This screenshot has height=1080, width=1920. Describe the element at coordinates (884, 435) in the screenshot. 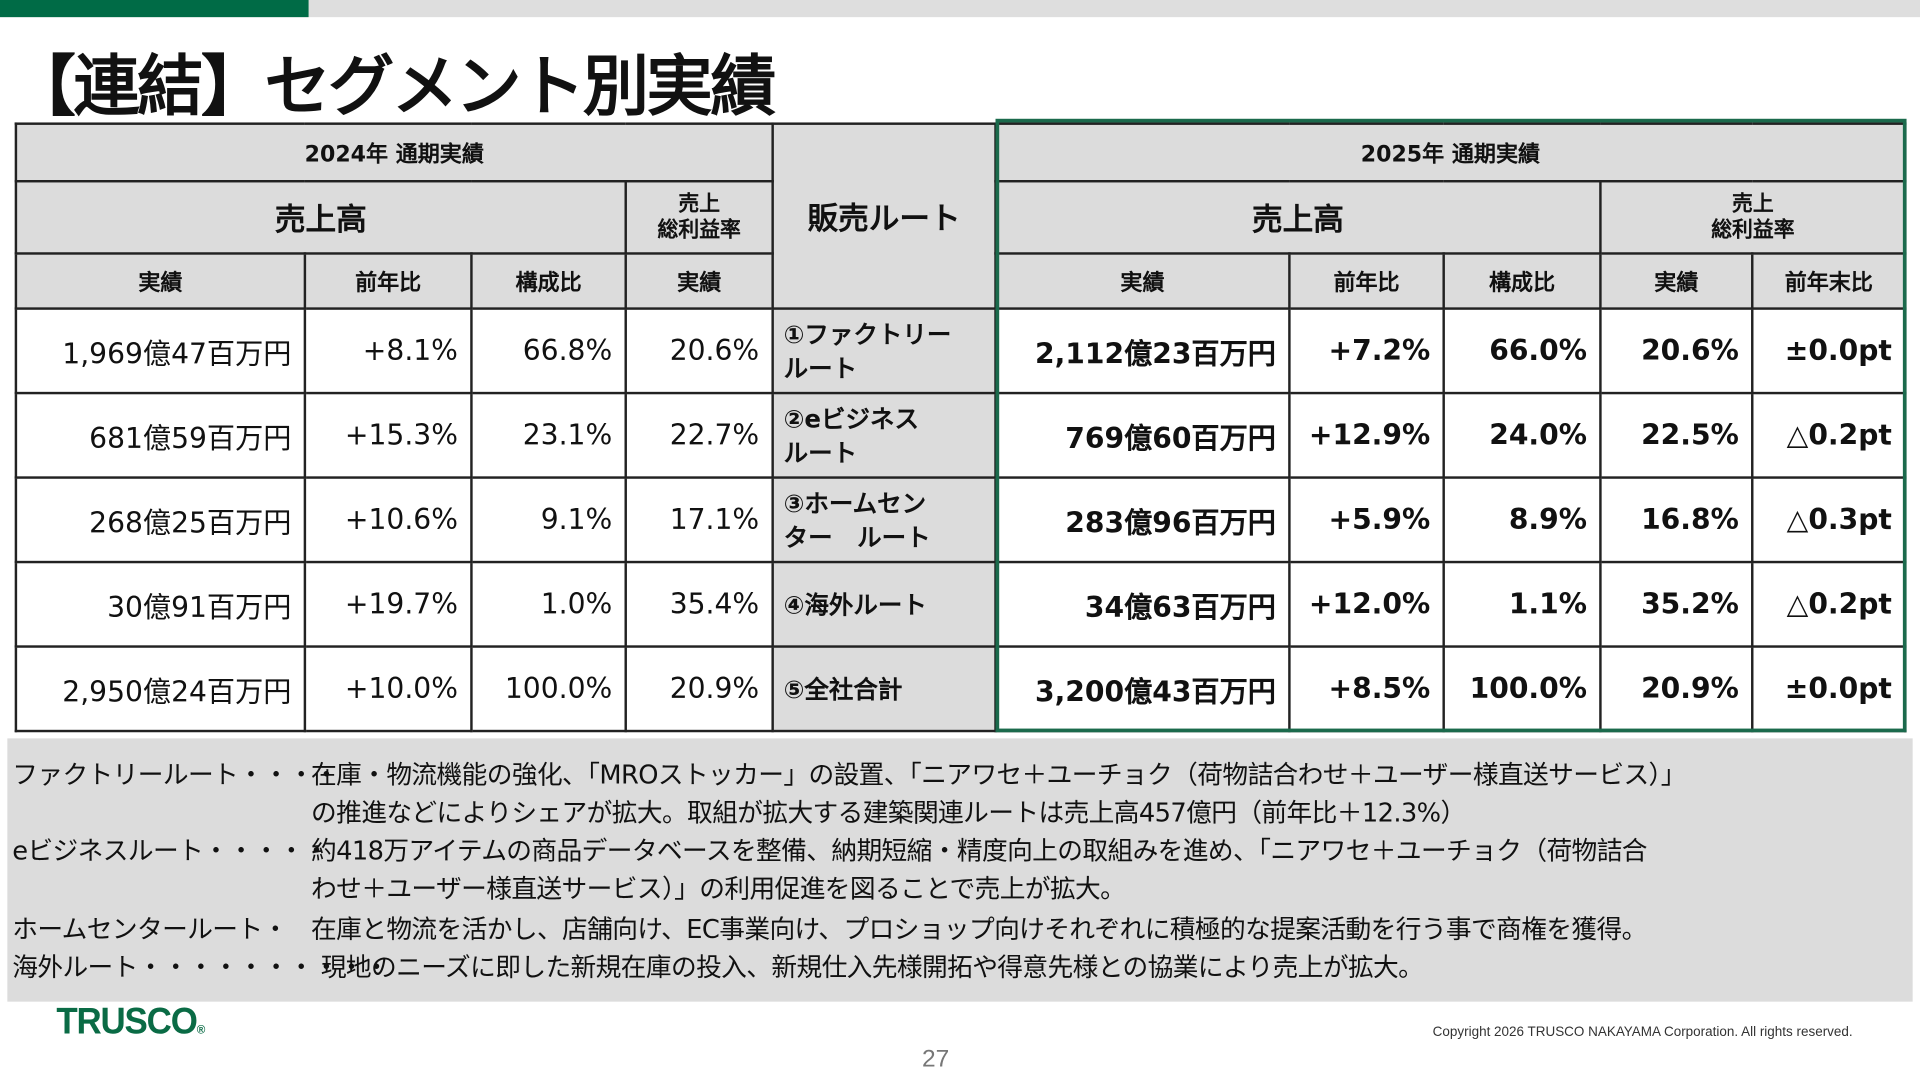

I see `route-name: ②eビジネス ルート` at that location.